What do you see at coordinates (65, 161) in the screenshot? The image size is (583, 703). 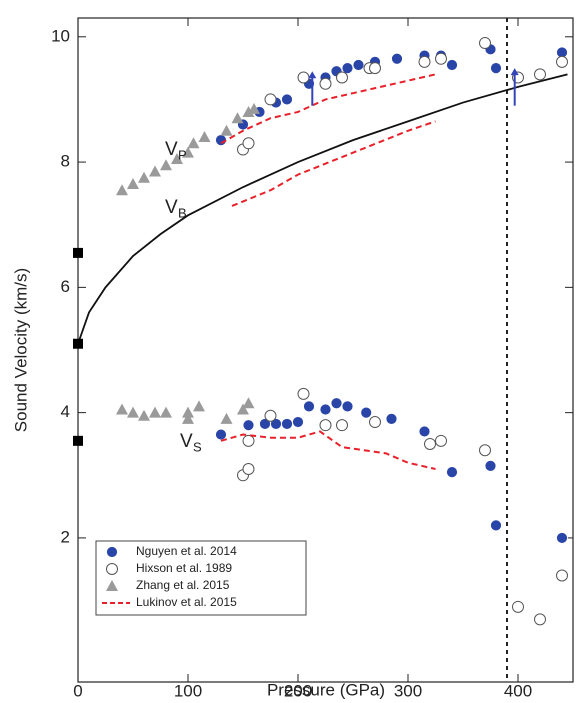 I see `y-tick-label: 8` at bounding box center [65, 161].